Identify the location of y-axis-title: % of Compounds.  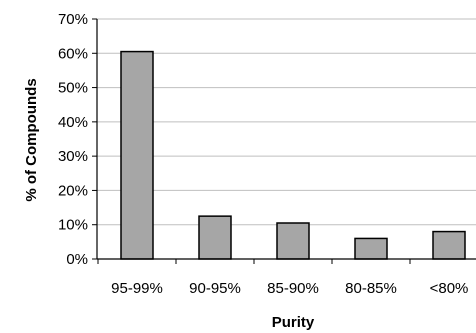
(31, 139).